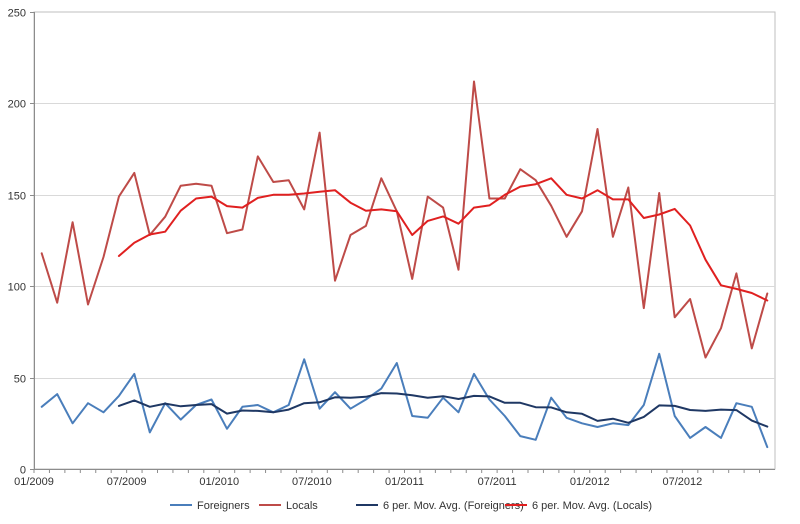  Describe the element at coordinates (312, 482) in the screenshot. I see `x-tick-label: 07/2010` at that location.